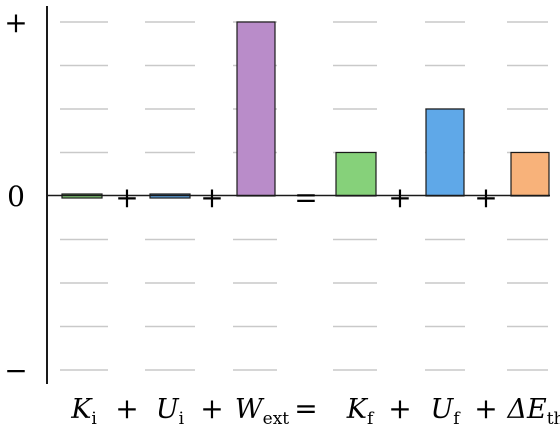 The width and height of the screenshot is (560, 427). I want to click on category-label: Ki, so click(83, 410).